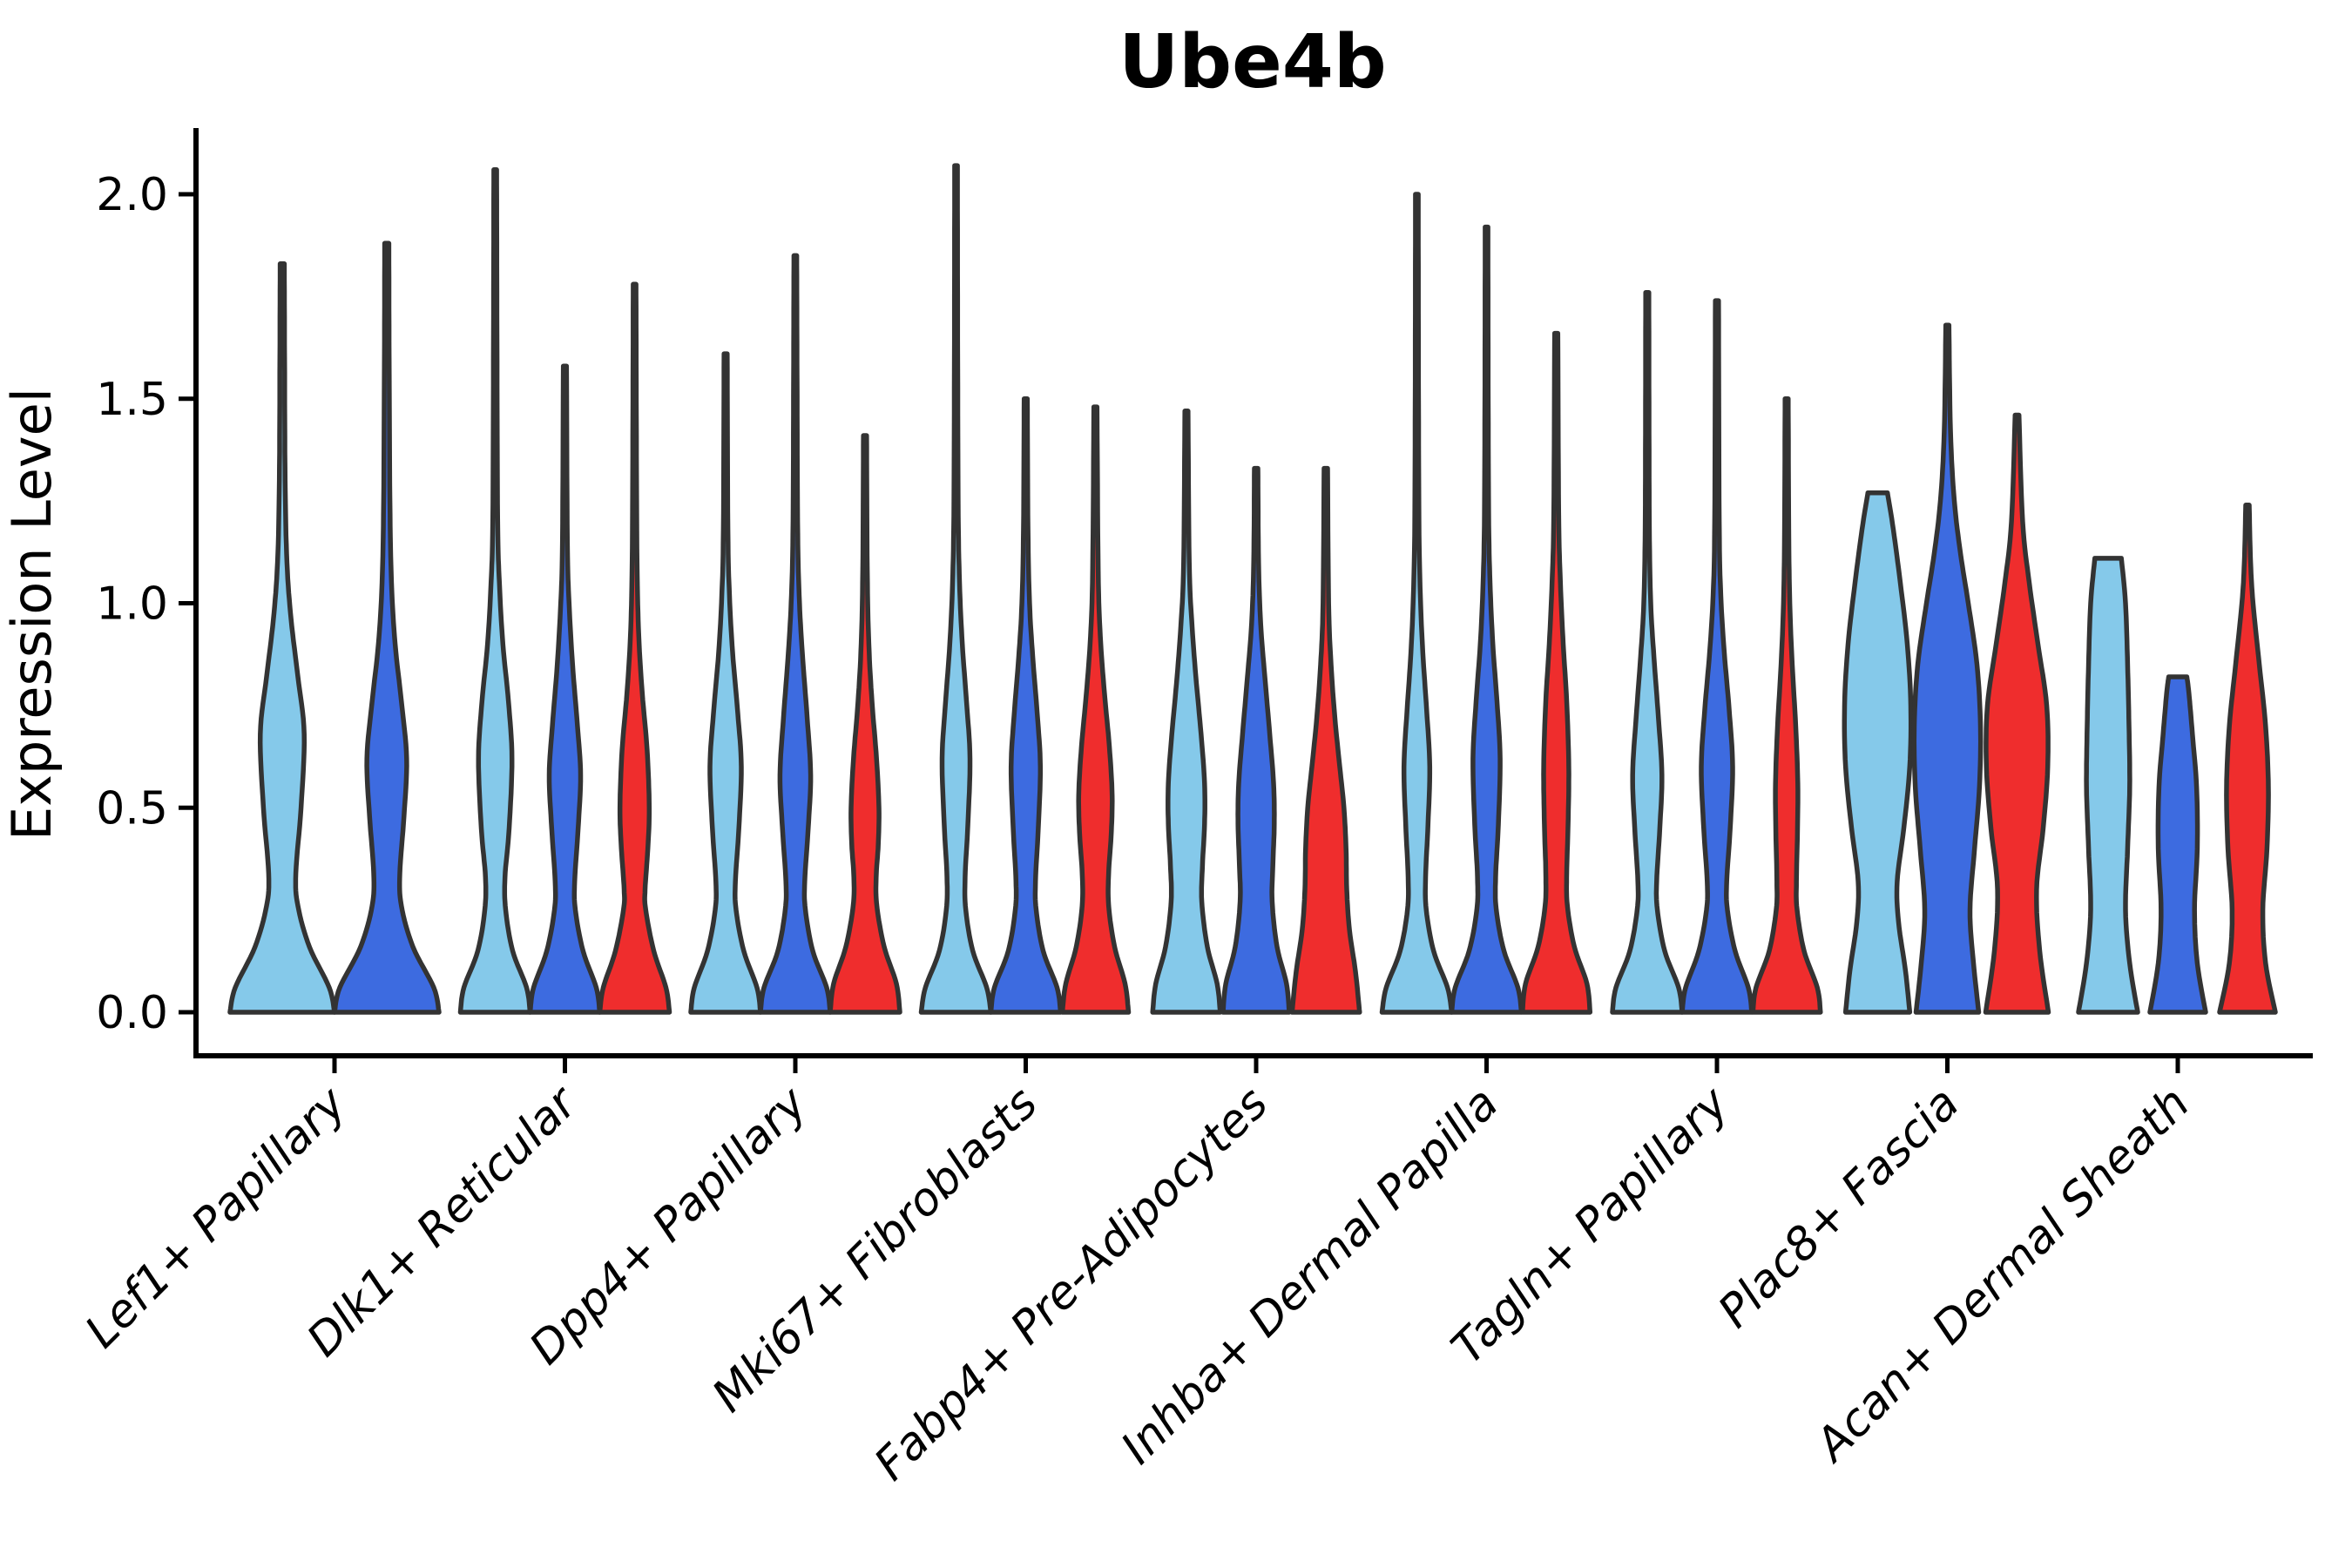 The width and height of the screenshot is (2352, 1568). Describe the element at coordinates (387, 628) in the screenshot. I see `violin-lef1-papillary-darkblue` at that location.